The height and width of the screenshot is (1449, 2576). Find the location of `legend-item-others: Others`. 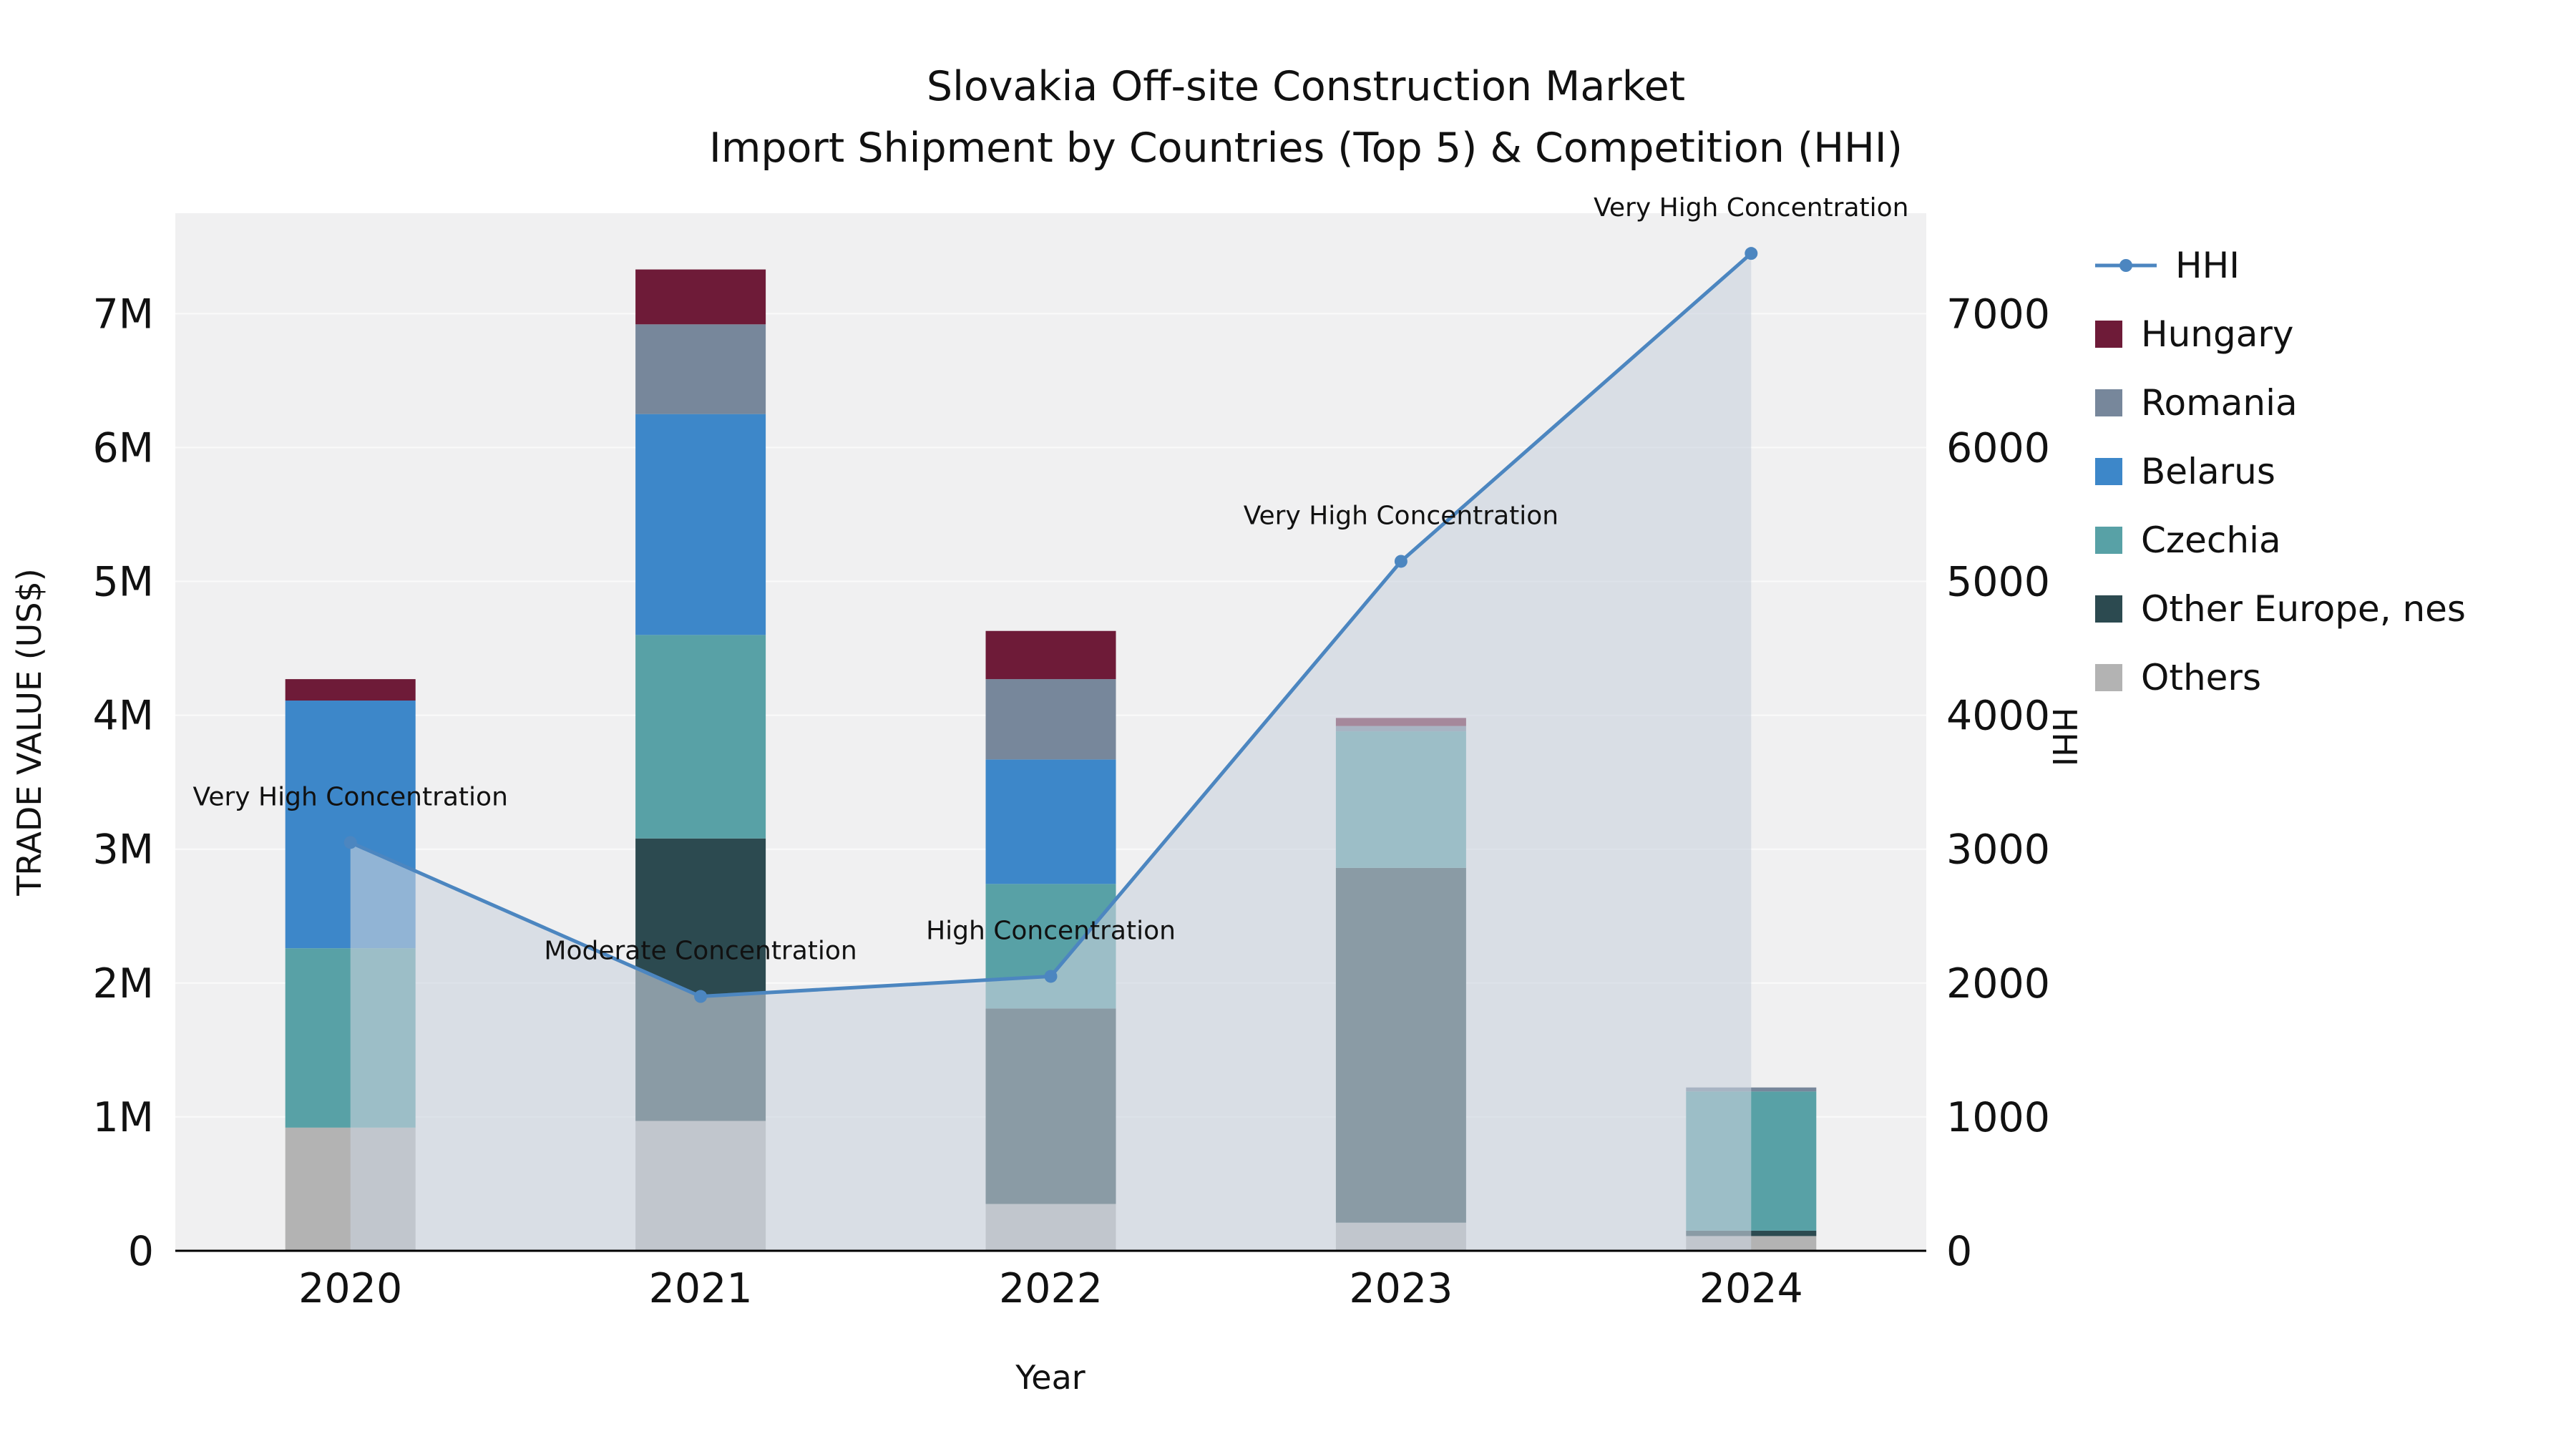

legend-item-others: Others is located at coordinates (2280, 677).